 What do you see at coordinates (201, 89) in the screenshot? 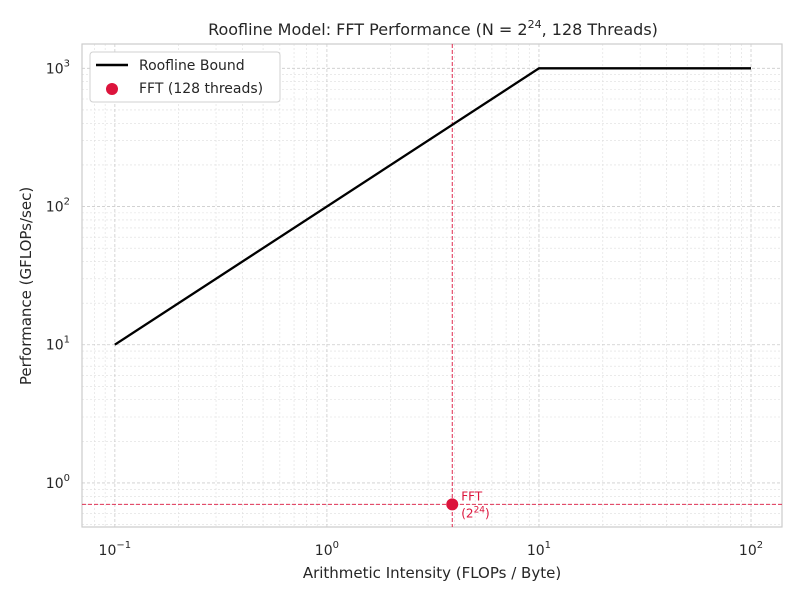
I see `legend-label-fft: FFT (128 threads)` at bounding box center [201, 89].